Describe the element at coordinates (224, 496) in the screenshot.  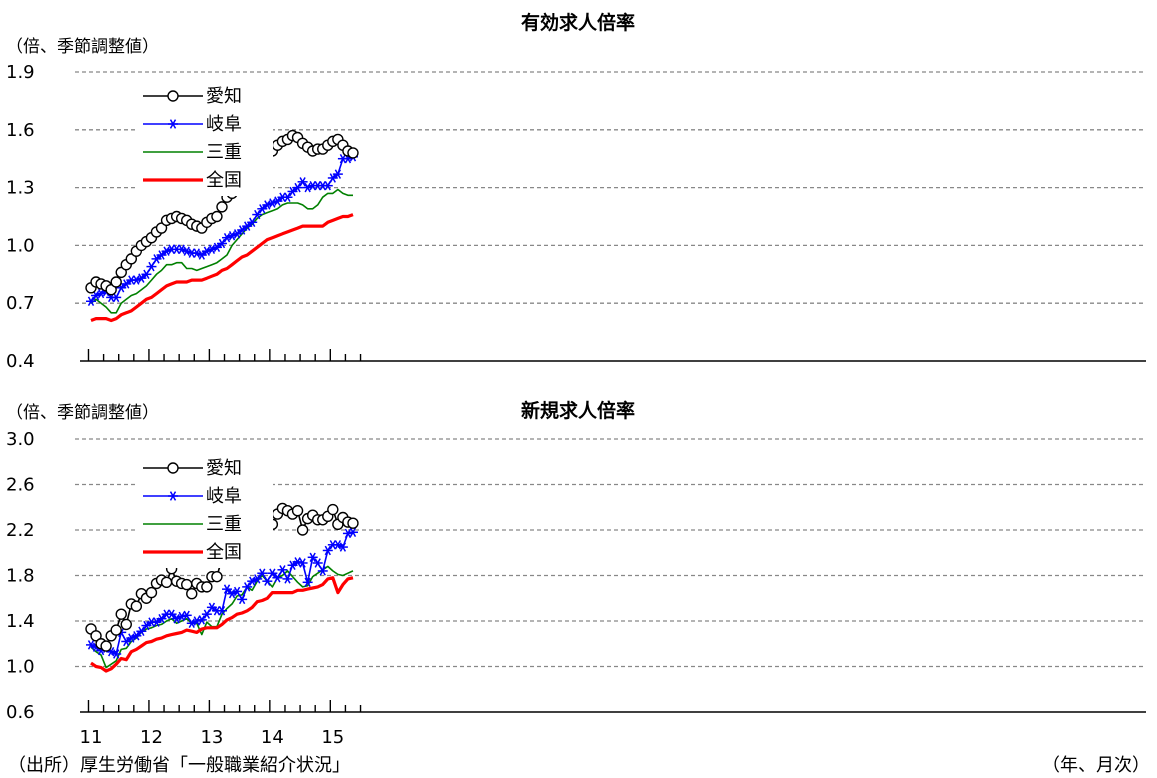
I see `legend-label-gifu: 岐阜` at that location.